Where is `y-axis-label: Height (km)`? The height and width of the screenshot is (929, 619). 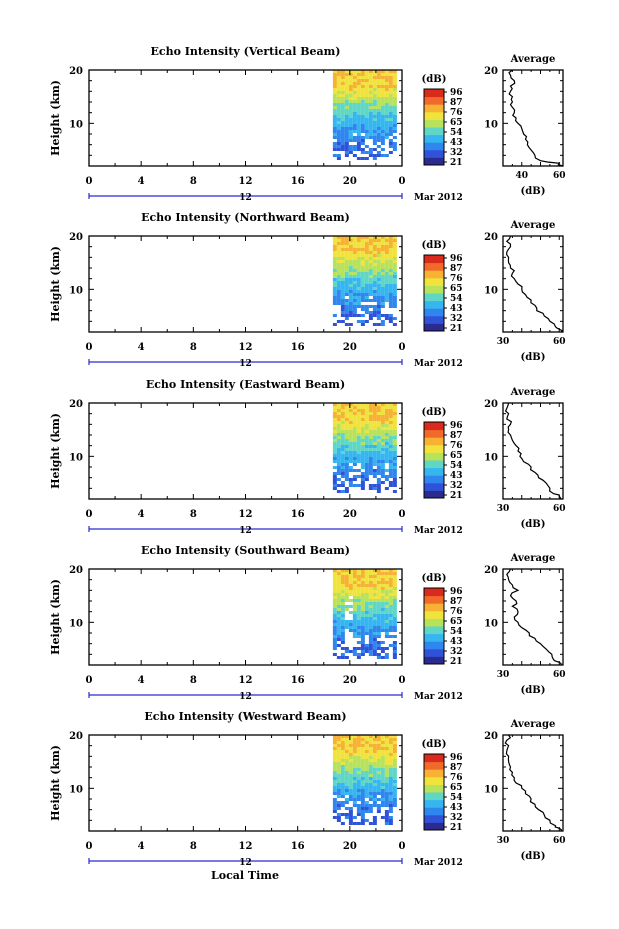
y-axis-label: Height (km) is located at coordinates (55, 783).